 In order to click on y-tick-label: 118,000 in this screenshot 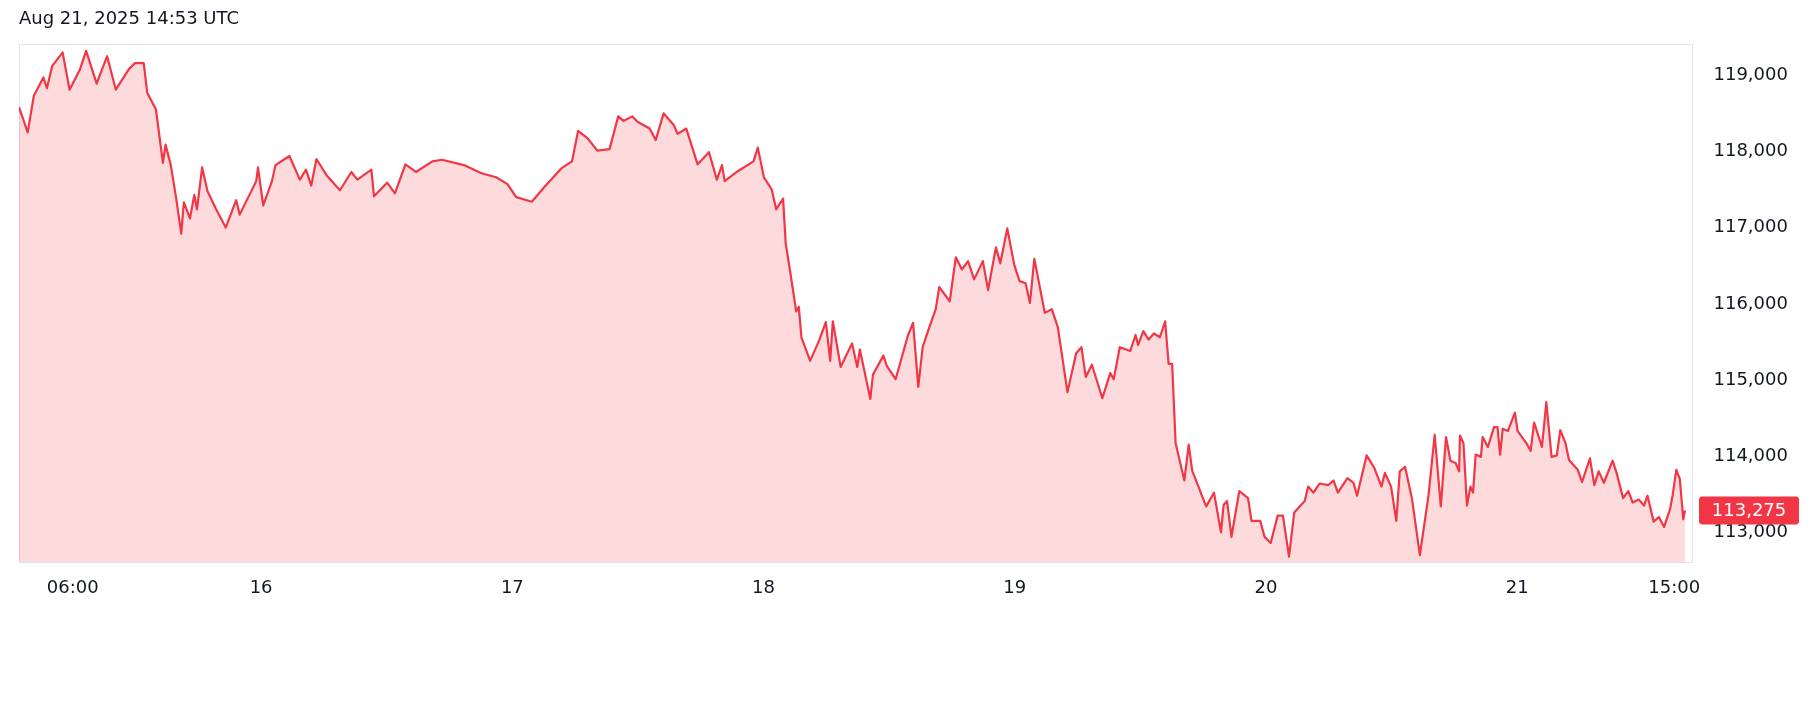, I will do `click(1750, 150)`.